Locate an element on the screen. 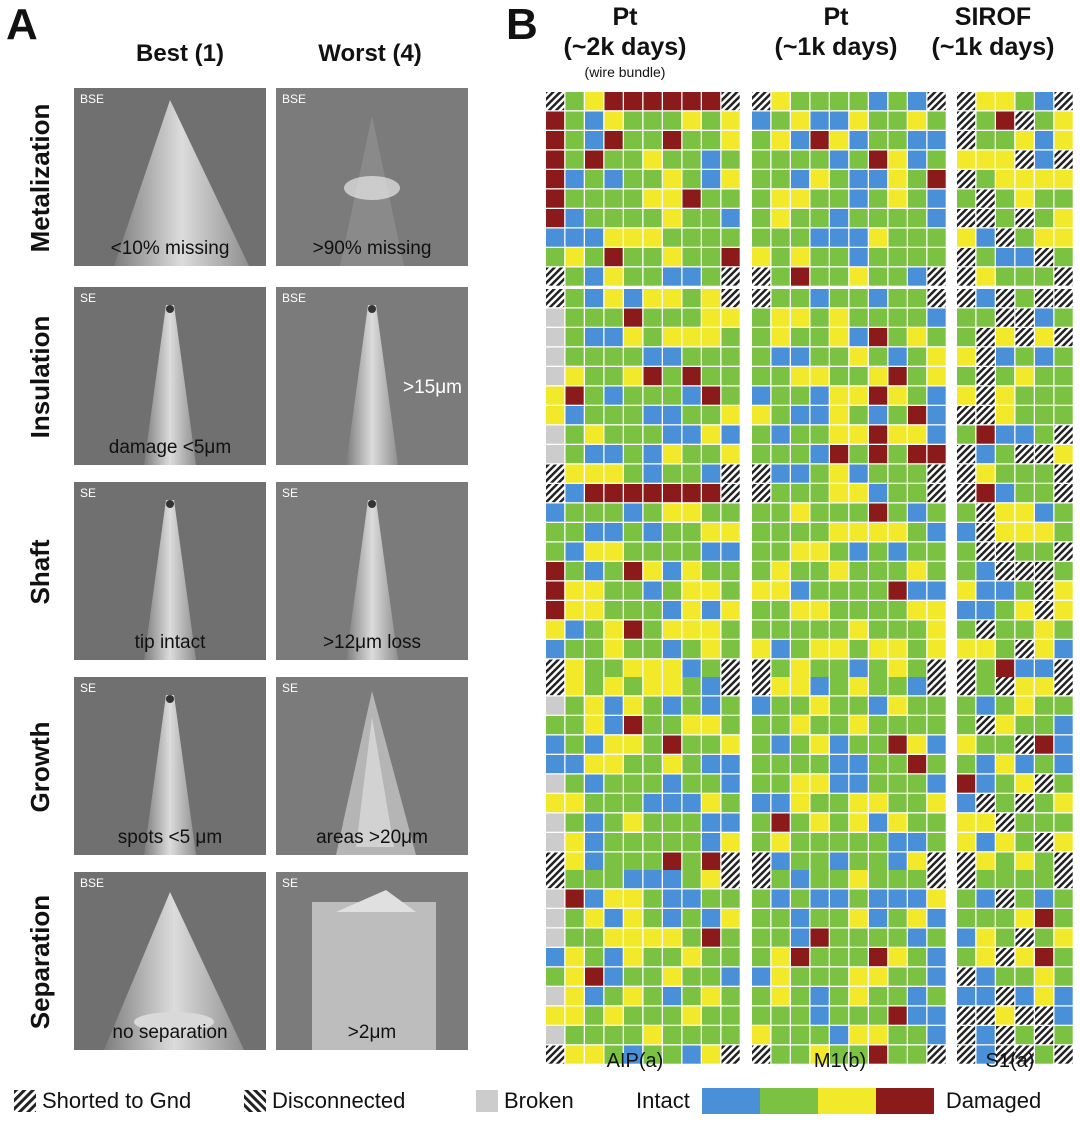  disconnected-hatch-icon is located at coordinates (255, 1101).